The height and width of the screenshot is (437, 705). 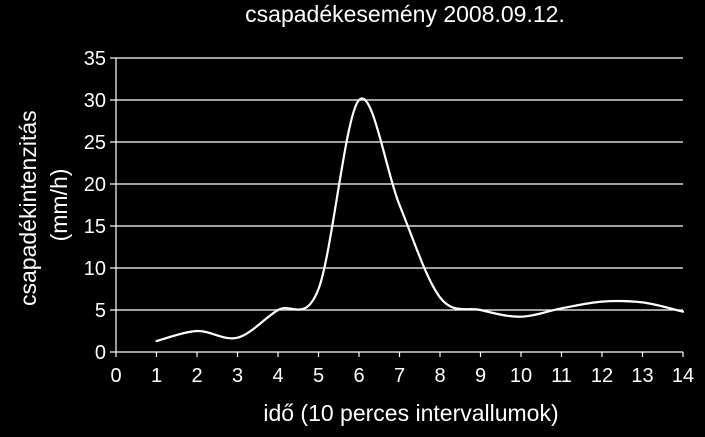 I want to click on y-tick-label: 35, so click(x=95, y=59).